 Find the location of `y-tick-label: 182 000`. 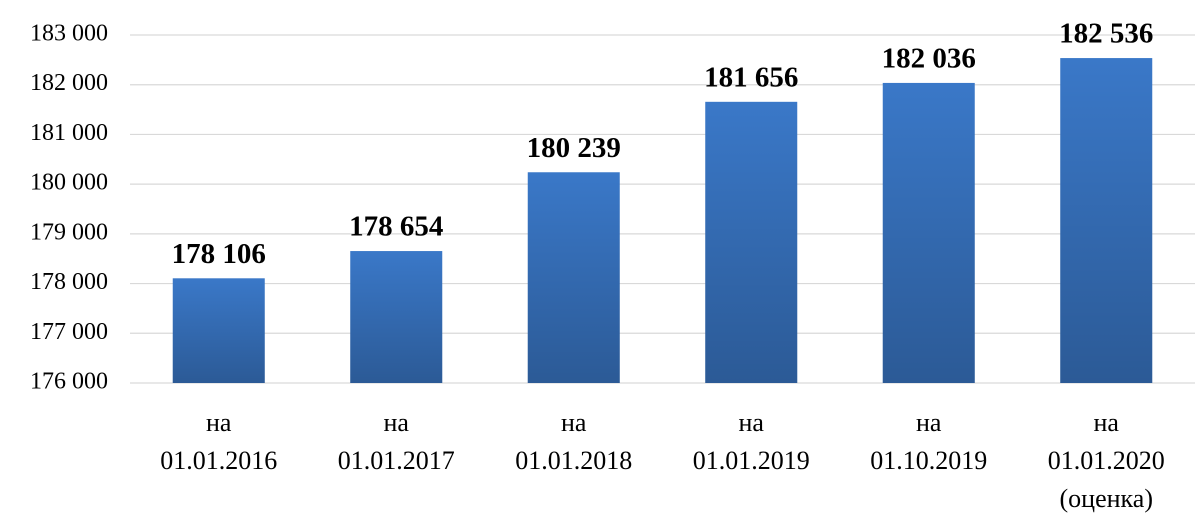

y-tick-label: 182 000 is located at coordinates (69, 83).